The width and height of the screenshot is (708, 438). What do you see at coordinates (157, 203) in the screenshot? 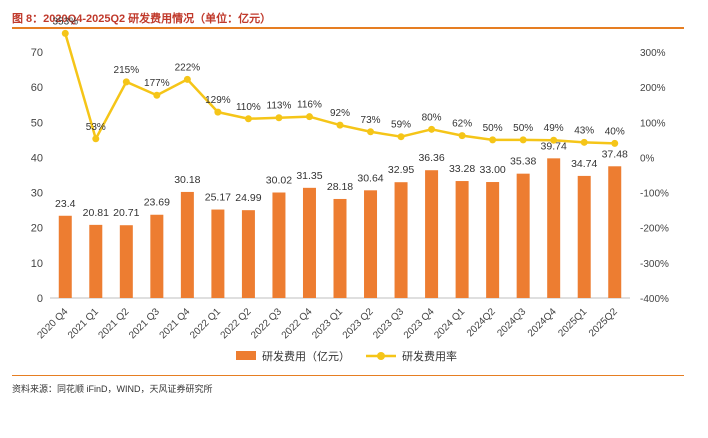
I see `bar-value-label: 23.69` at bounding box center [157, 203].